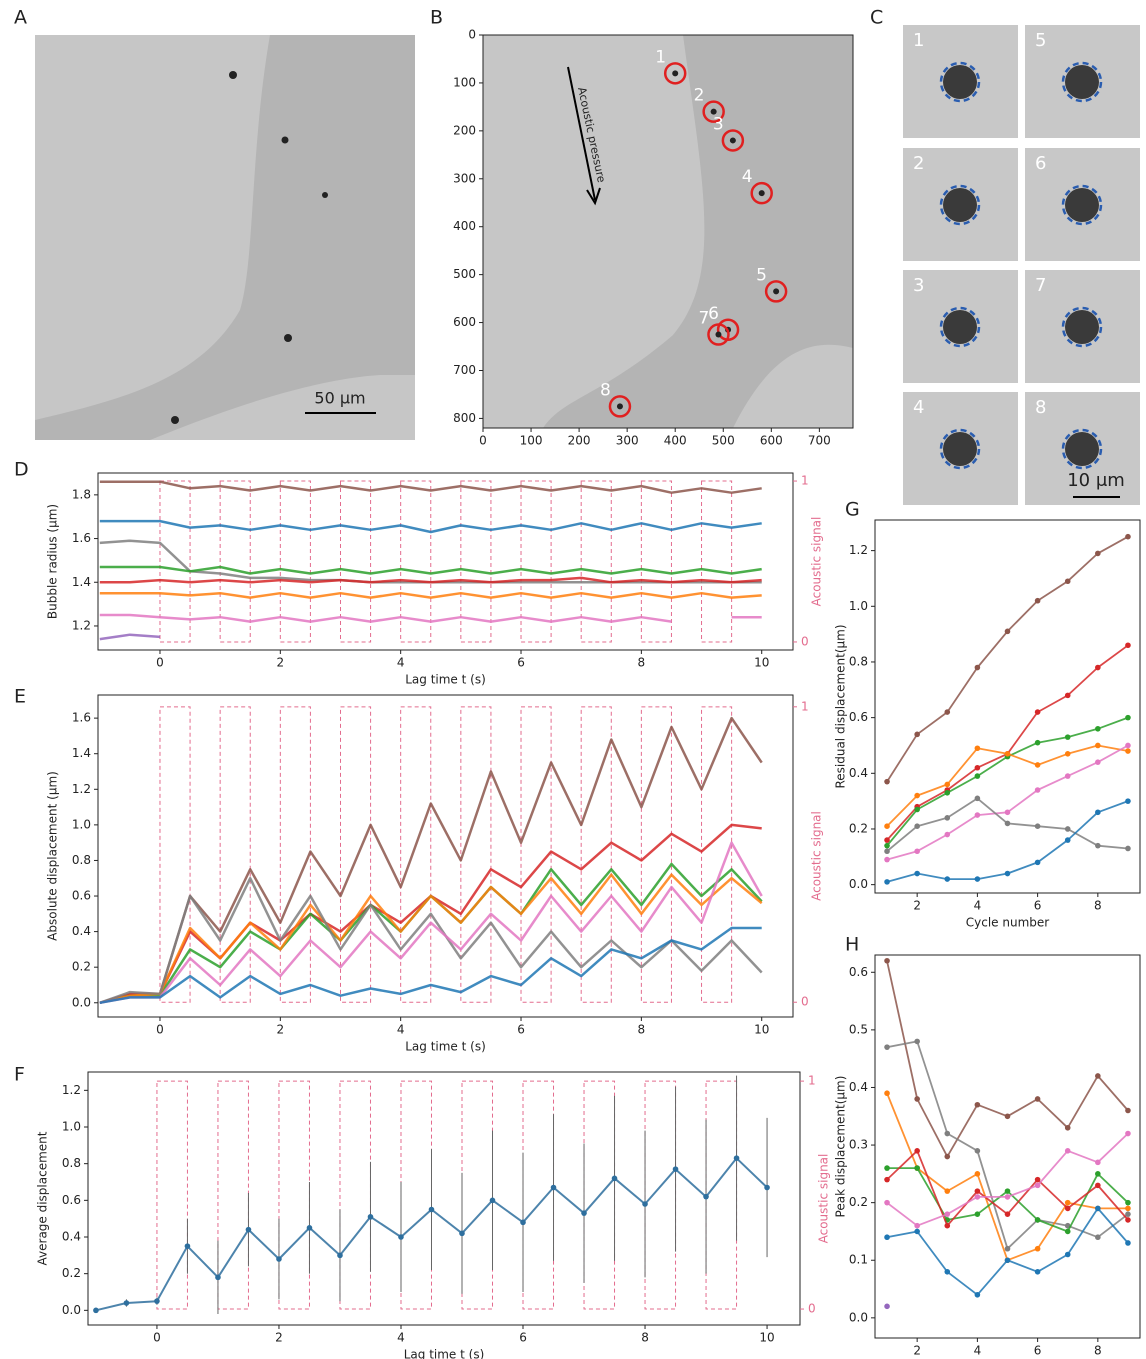  I want to click on scale-bar-label: 50 μm, so click(339, 398).